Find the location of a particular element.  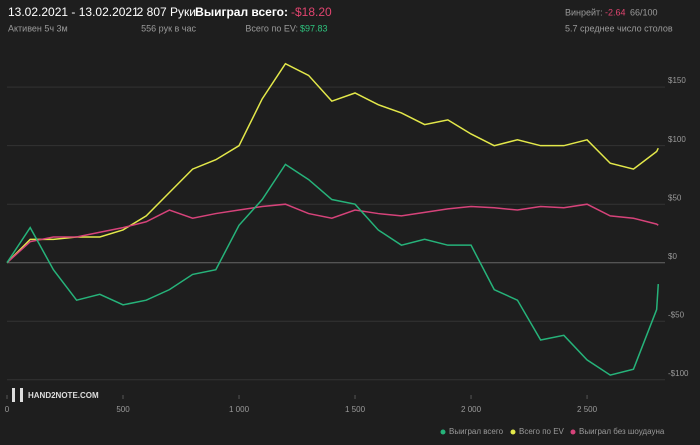

x-tick-label: 1 500 is located at coordinates (355, 409).